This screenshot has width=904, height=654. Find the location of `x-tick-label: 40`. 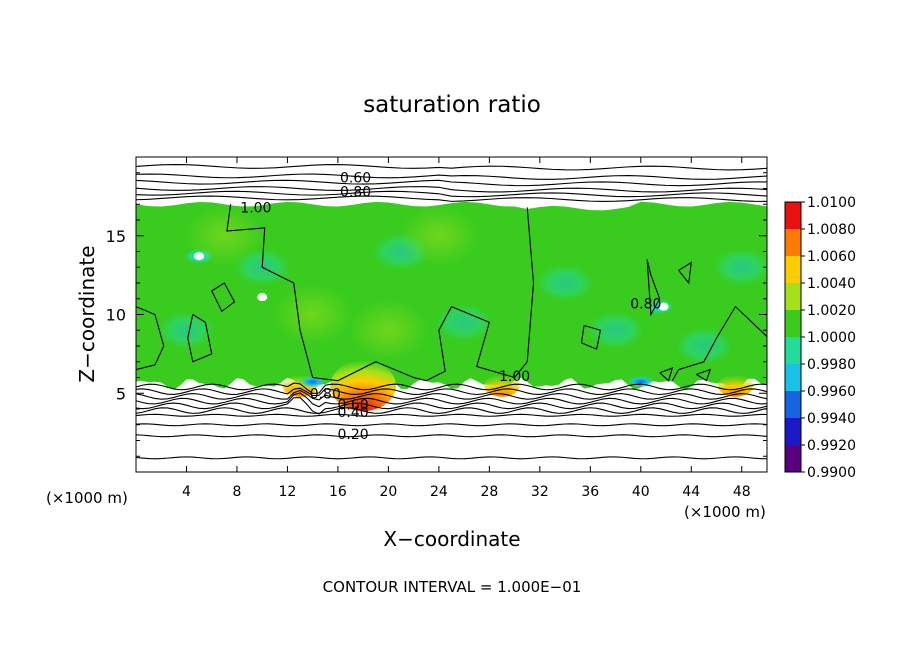

x-tick-label: 40 is located at coordinates (641, 492).